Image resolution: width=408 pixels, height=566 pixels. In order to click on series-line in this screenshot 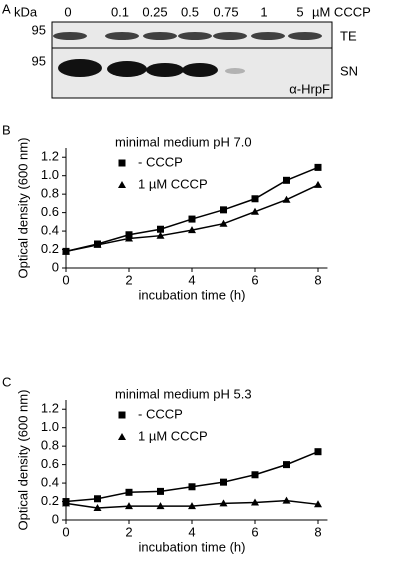, I will do `click(192, 476)`.